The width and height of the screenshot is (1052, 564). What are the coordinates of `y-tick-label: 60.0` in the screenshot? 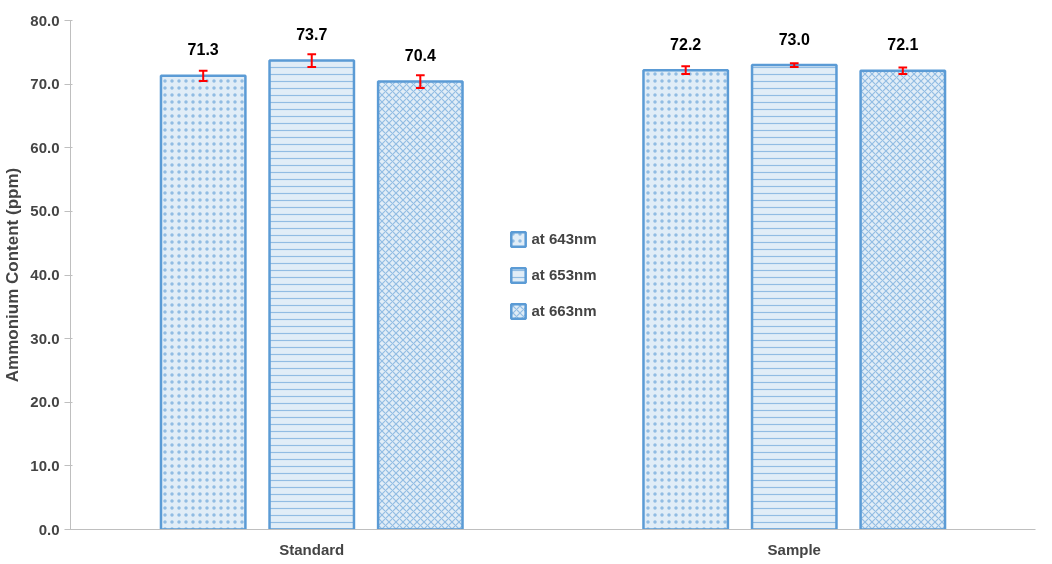 It's located at (45, 147).